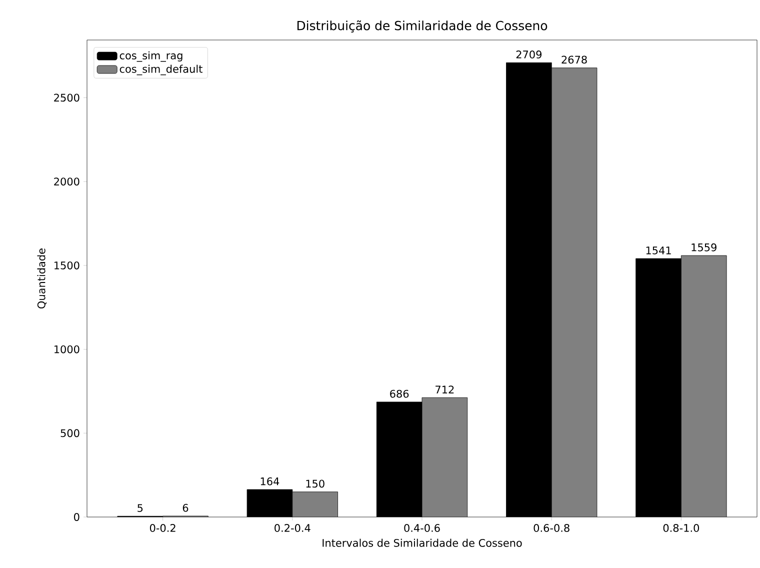 The width and height of the screenshot is (760, 568). I want to click on data-label: 1559, so click(704, 247).